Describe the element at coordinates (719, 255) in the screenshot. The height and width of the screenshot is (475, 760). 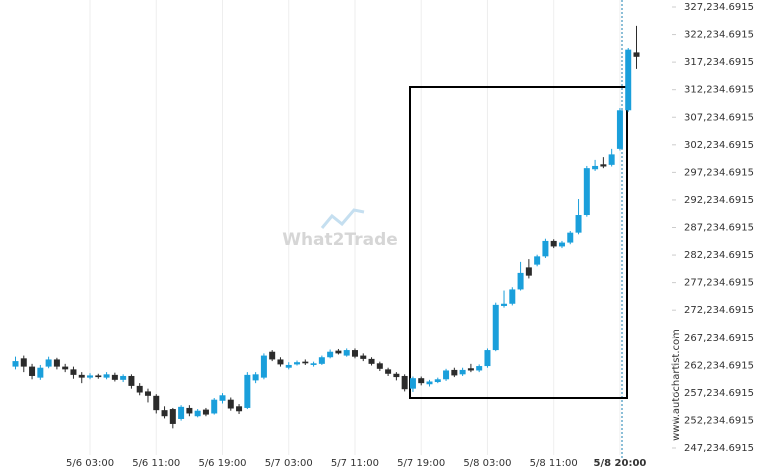
I see `y-tick-label: 282,234.6915` at that location.